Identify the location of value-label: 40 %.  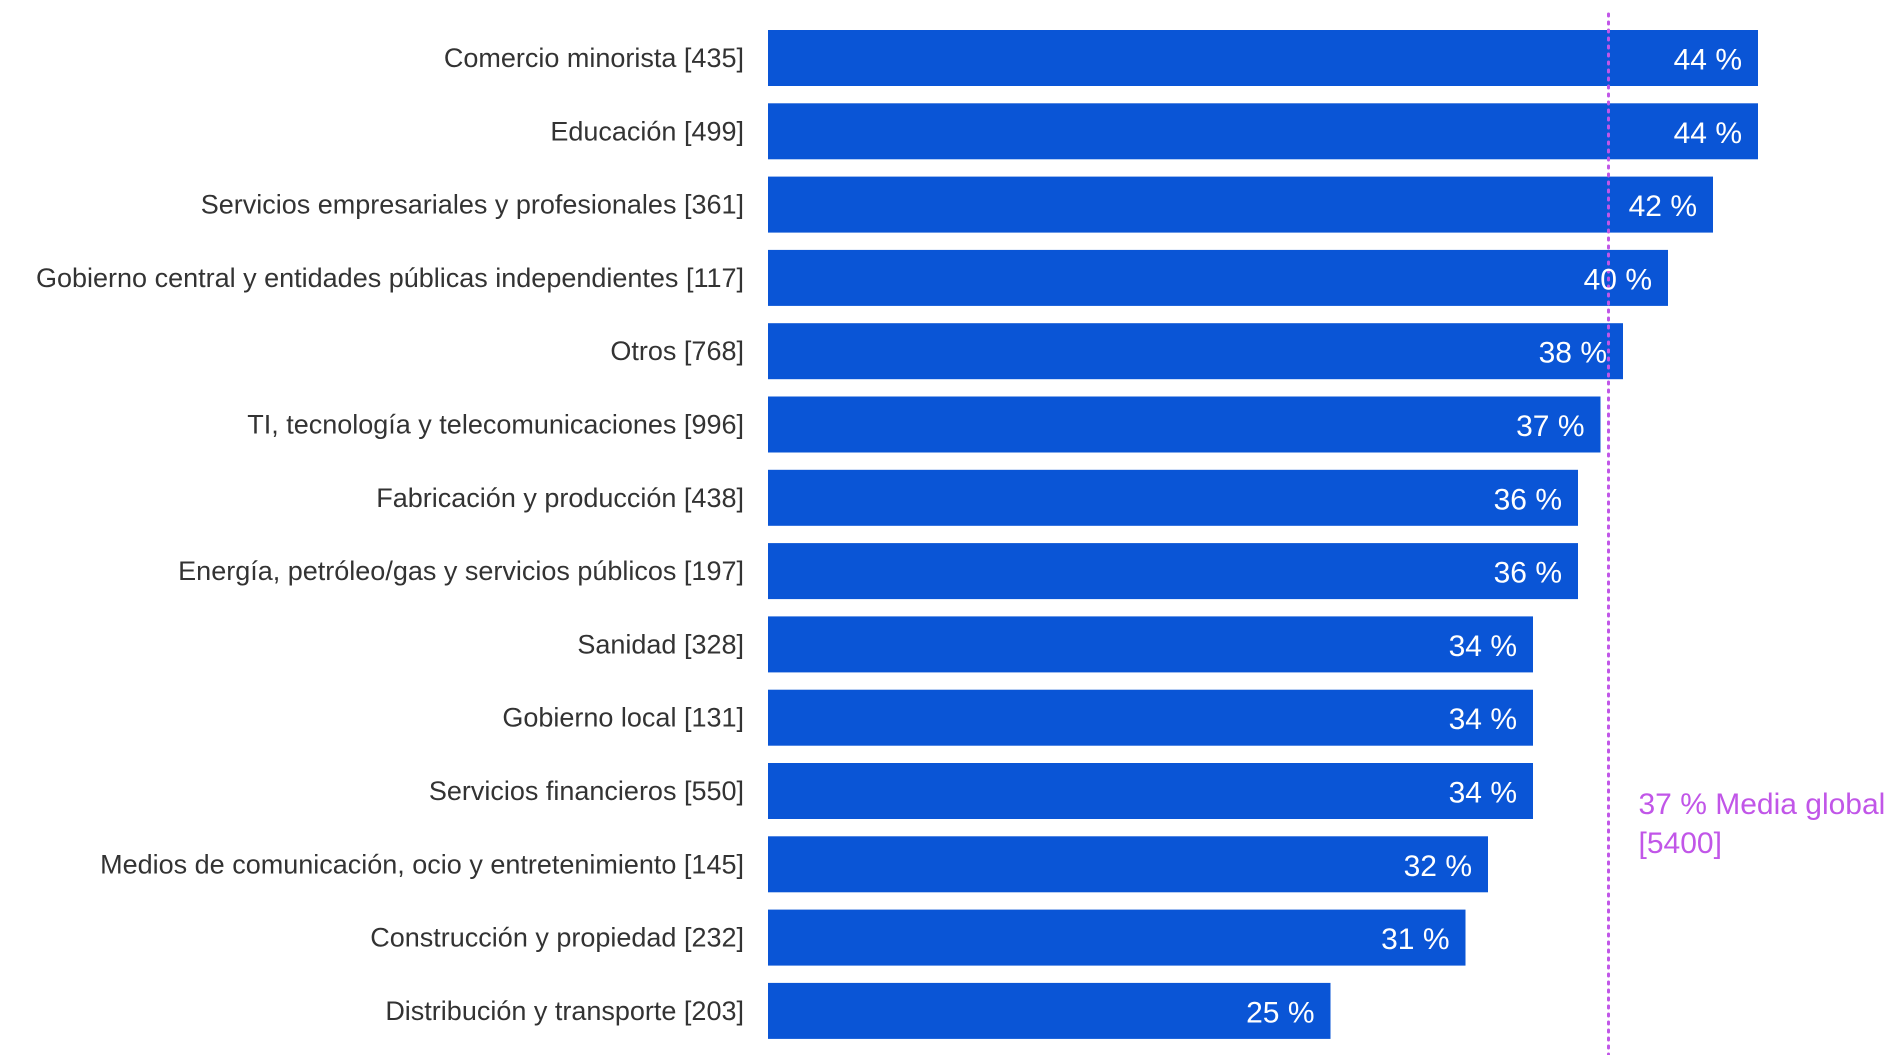
(1618, 279).